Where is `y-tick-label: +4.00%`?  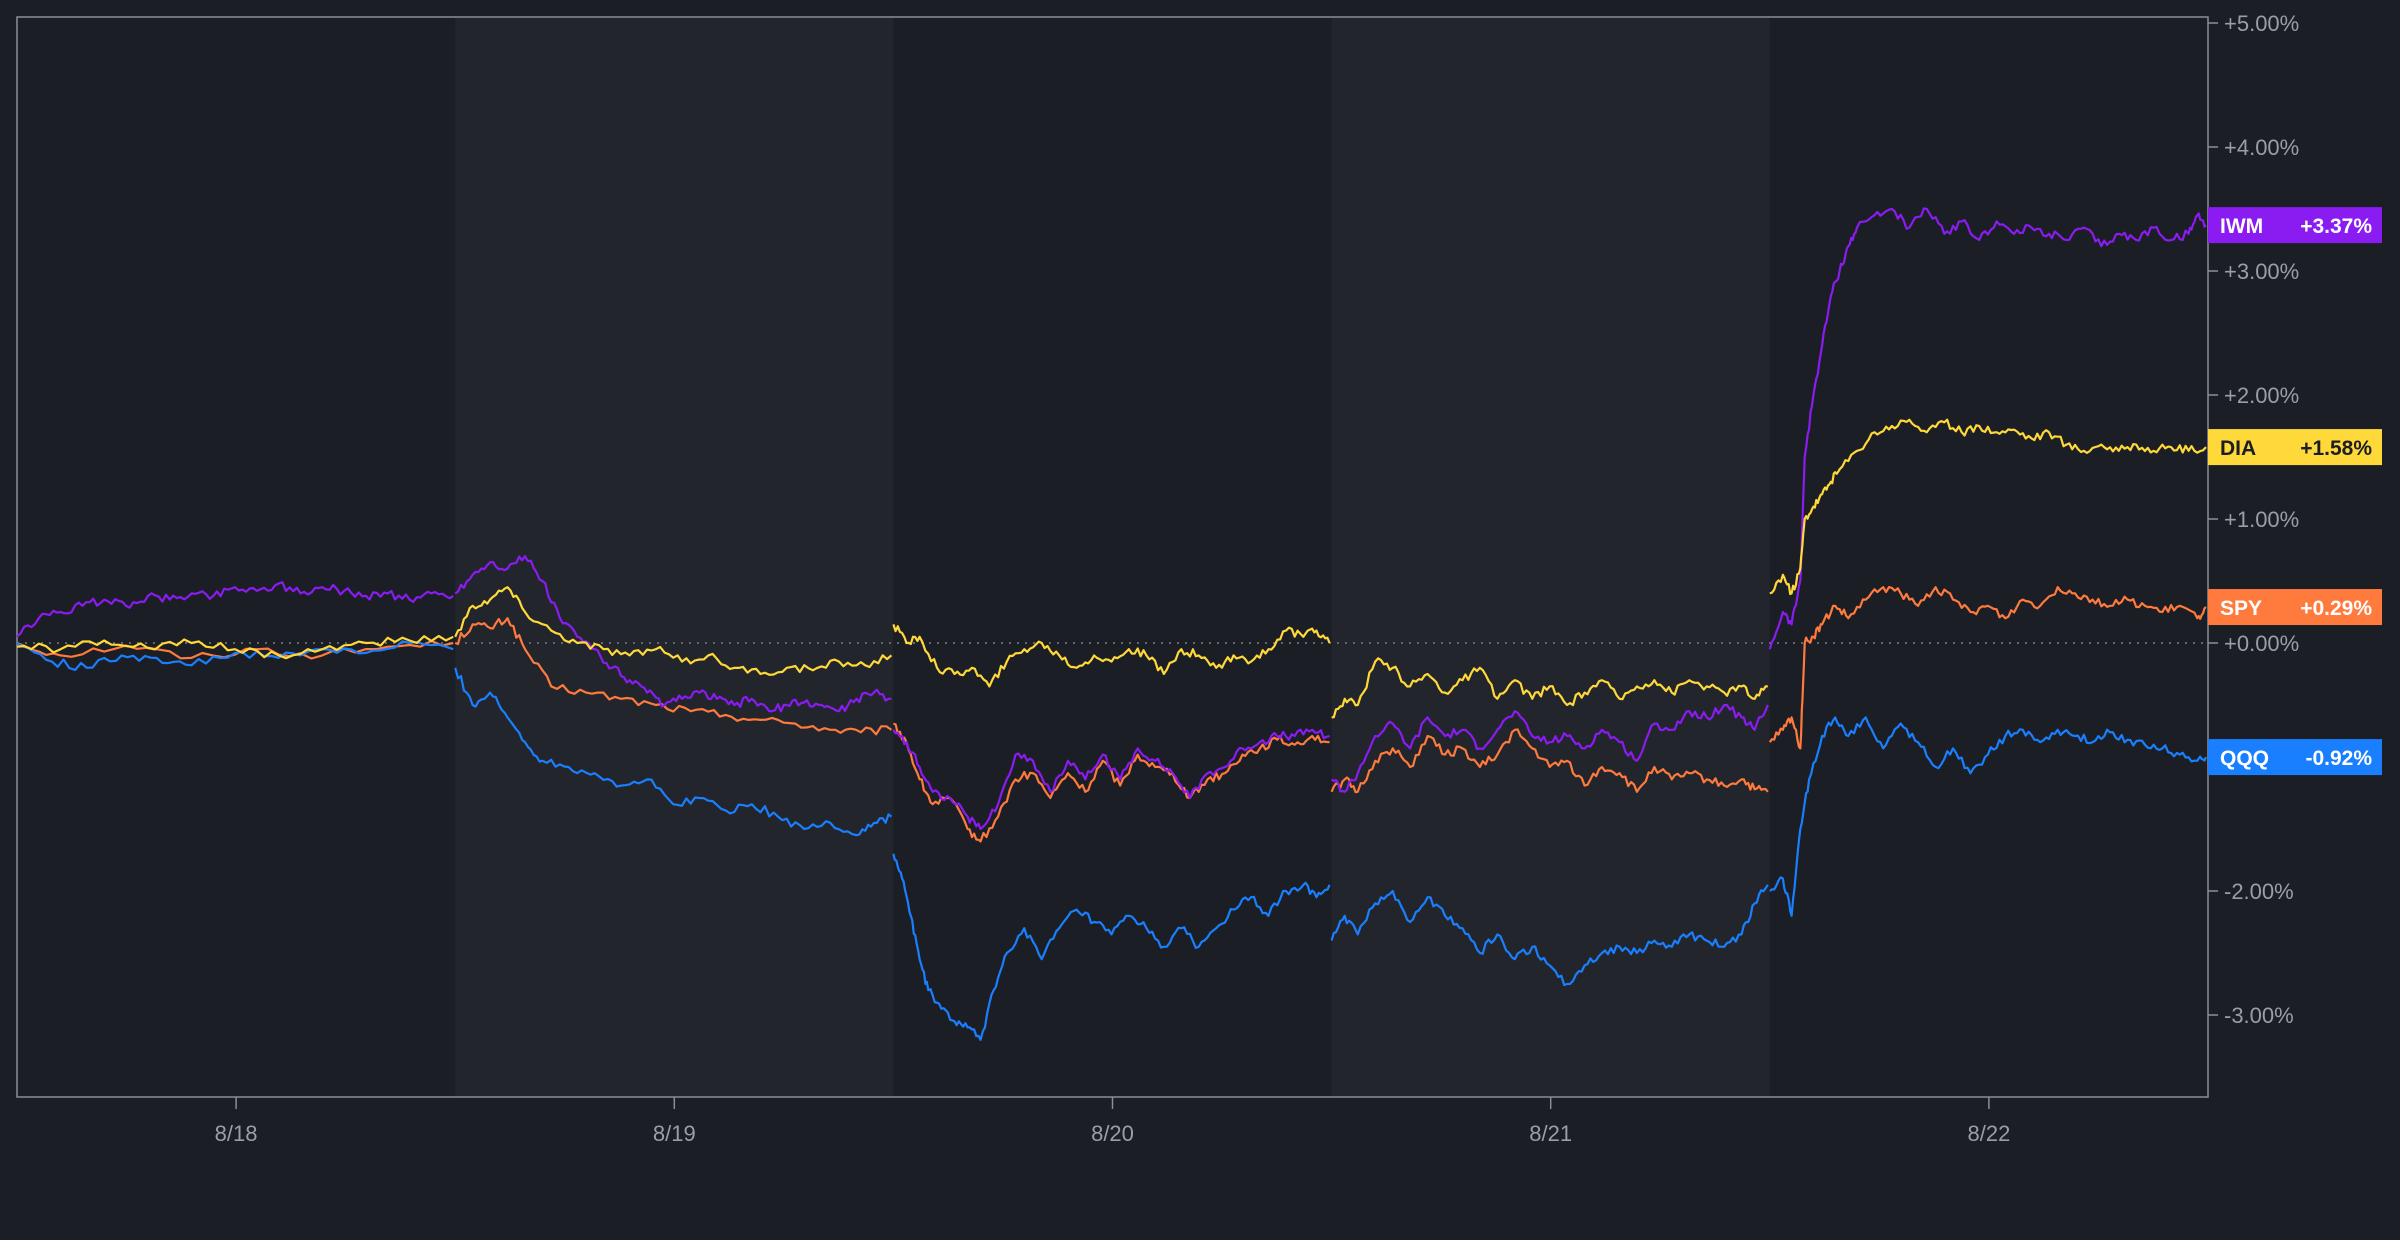
y-tick-label: +4.00% is located at coordinates (2261, 147).